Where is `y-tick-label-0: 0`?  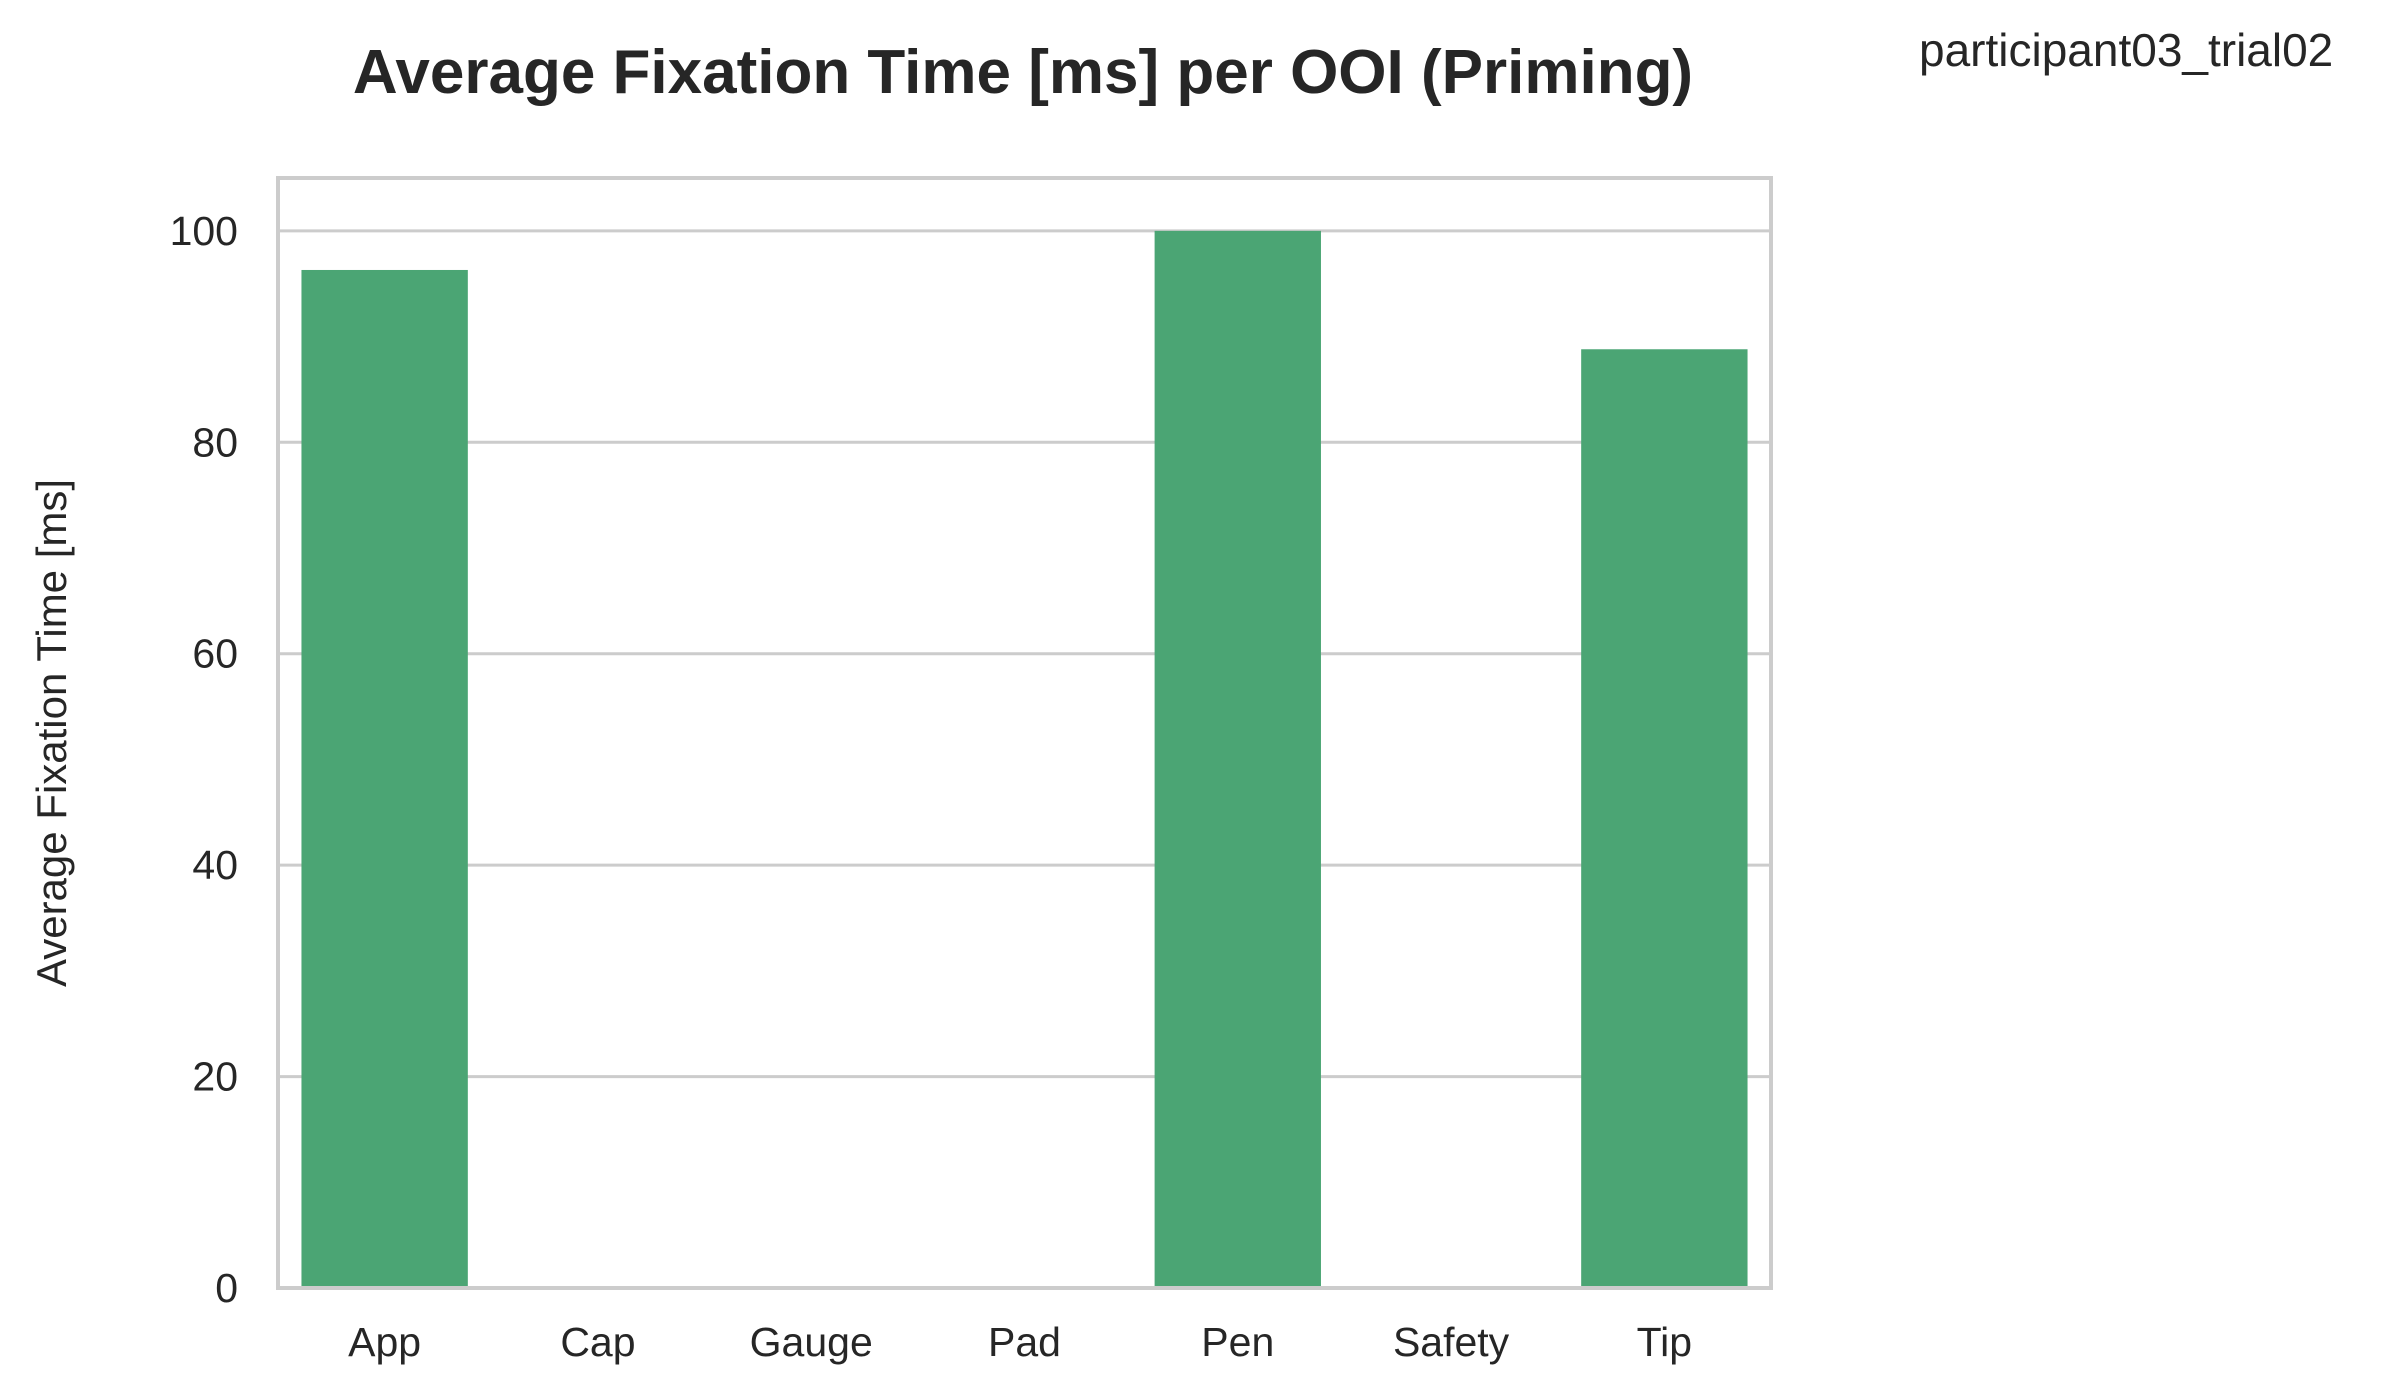
y-tick-label-0: 0 is located at coordinates (226, 1288).